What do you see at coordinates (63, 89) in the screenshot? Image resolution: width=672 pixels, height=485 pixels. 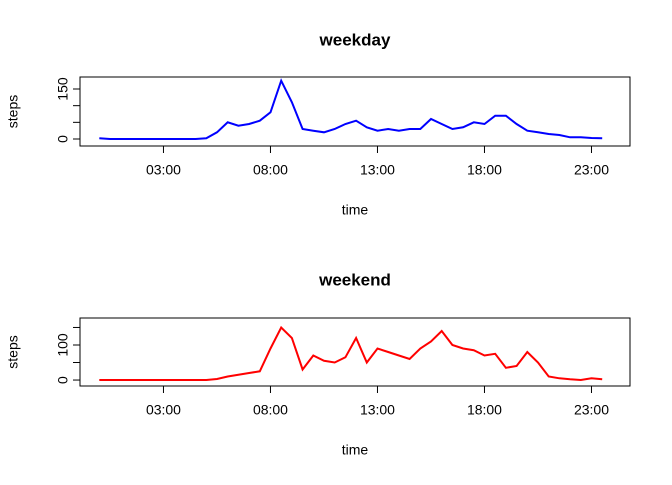 I see `y-tick-label: 150` at bounding box center [63, 89].